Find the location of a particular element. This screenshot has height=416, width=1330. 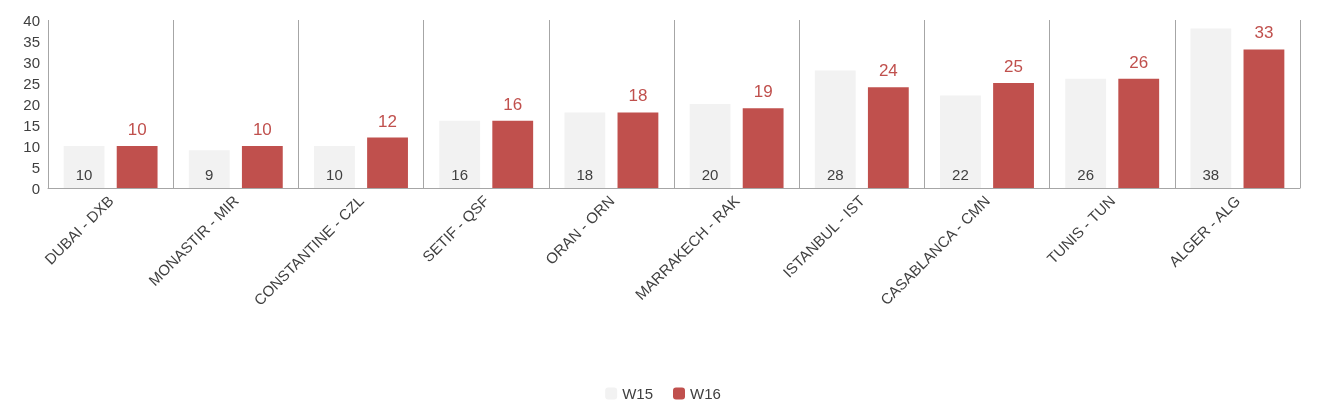

y-tick-label: 10 is located at coordinates (31, 146).